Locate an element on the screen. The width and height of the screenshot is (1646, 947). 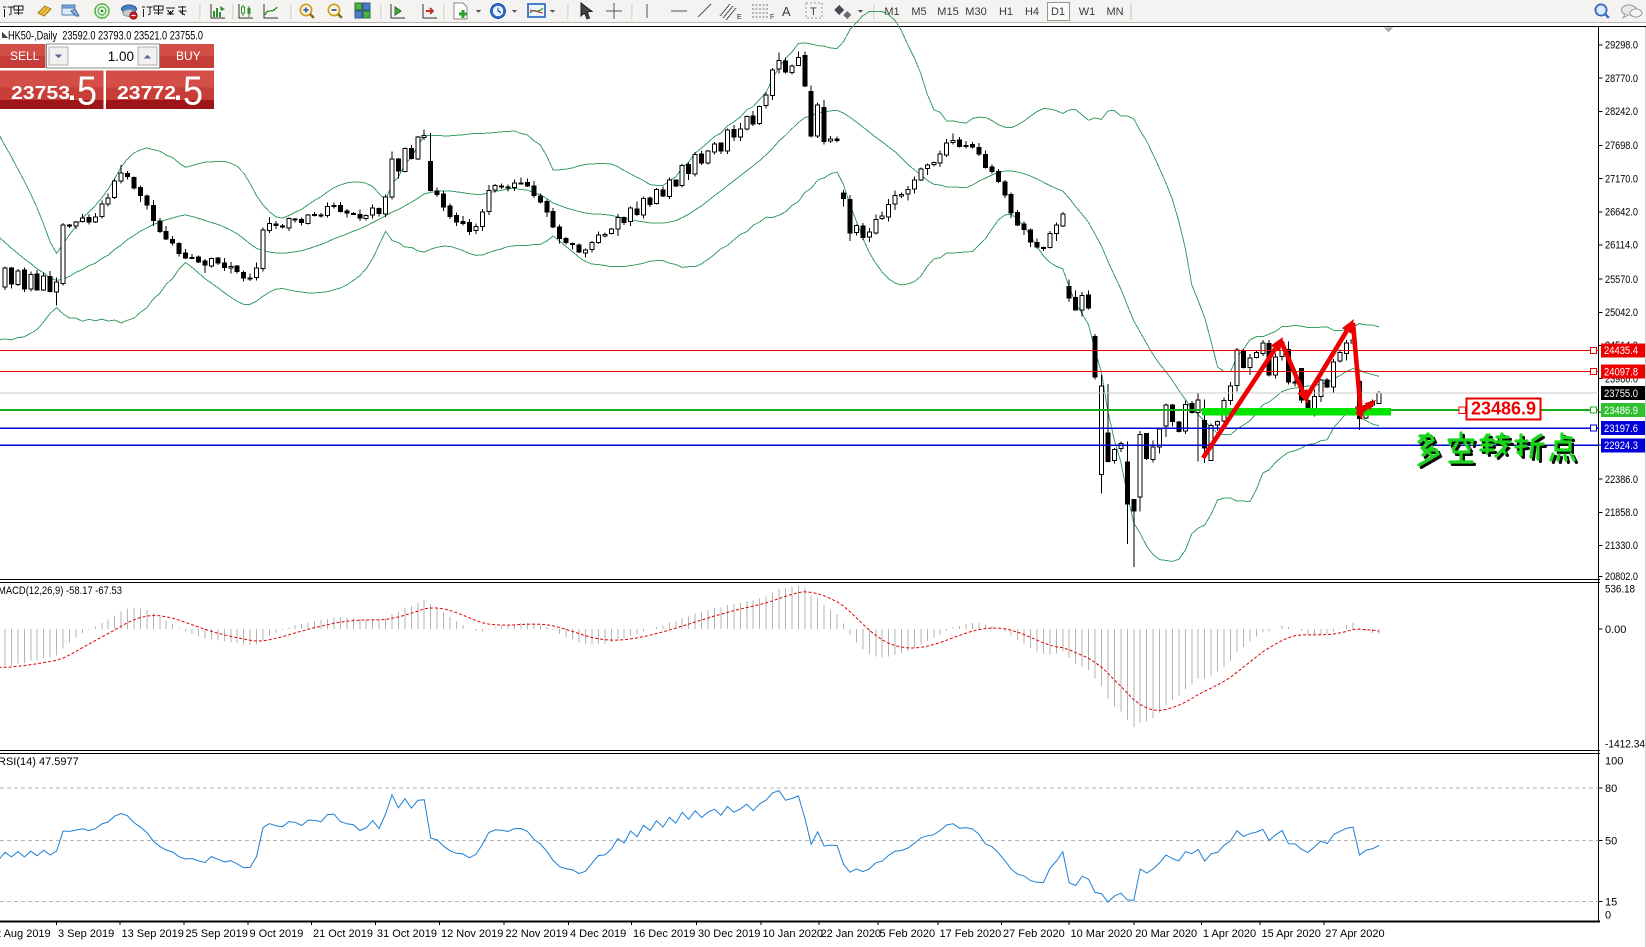
svg-text: 100 is located at coordinates (1614, 762).